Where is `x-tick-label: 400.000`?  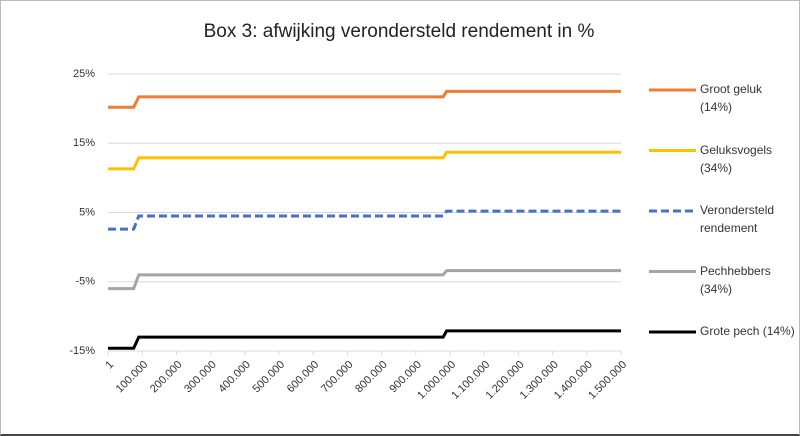 x-tick-label: 400.000 is located at coordinates (234, 377).